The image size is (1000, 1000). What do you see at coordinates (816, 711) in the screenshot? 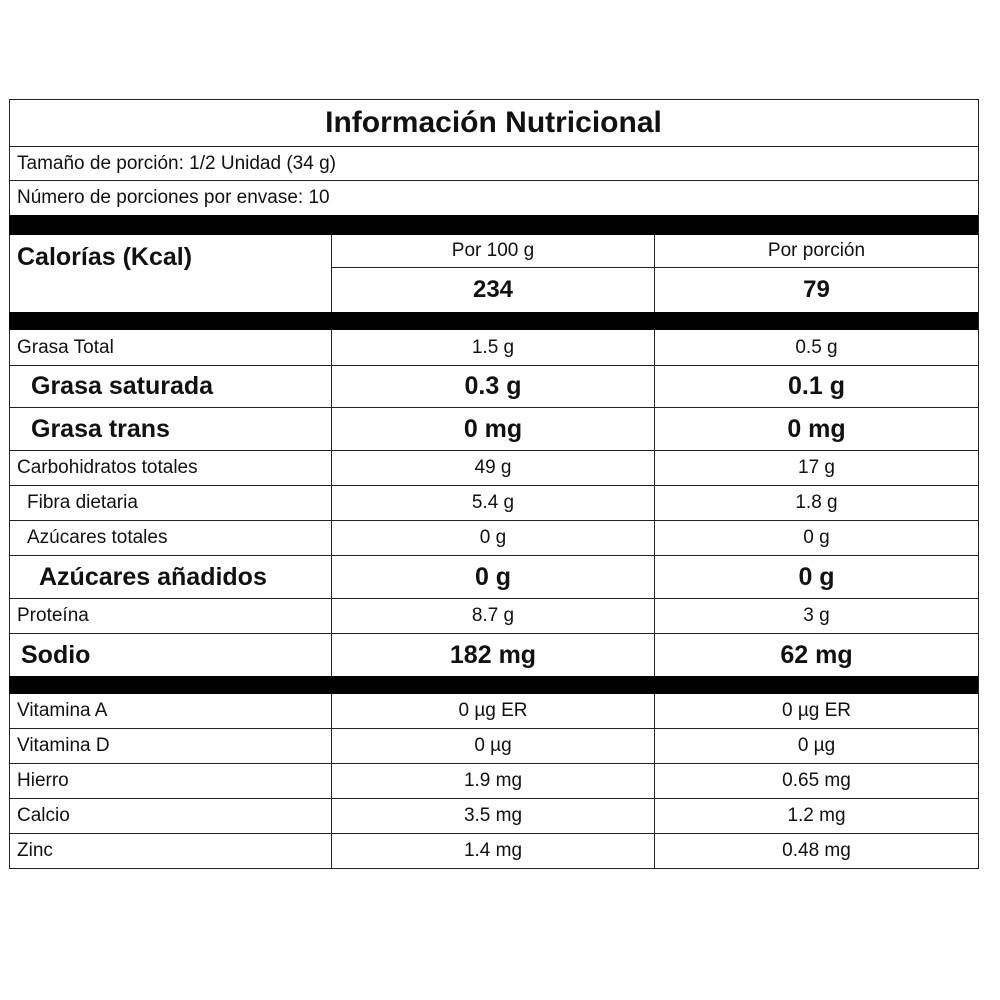
I see `per-serving-value: 0 µg ER` at bounding box center [816, 711].